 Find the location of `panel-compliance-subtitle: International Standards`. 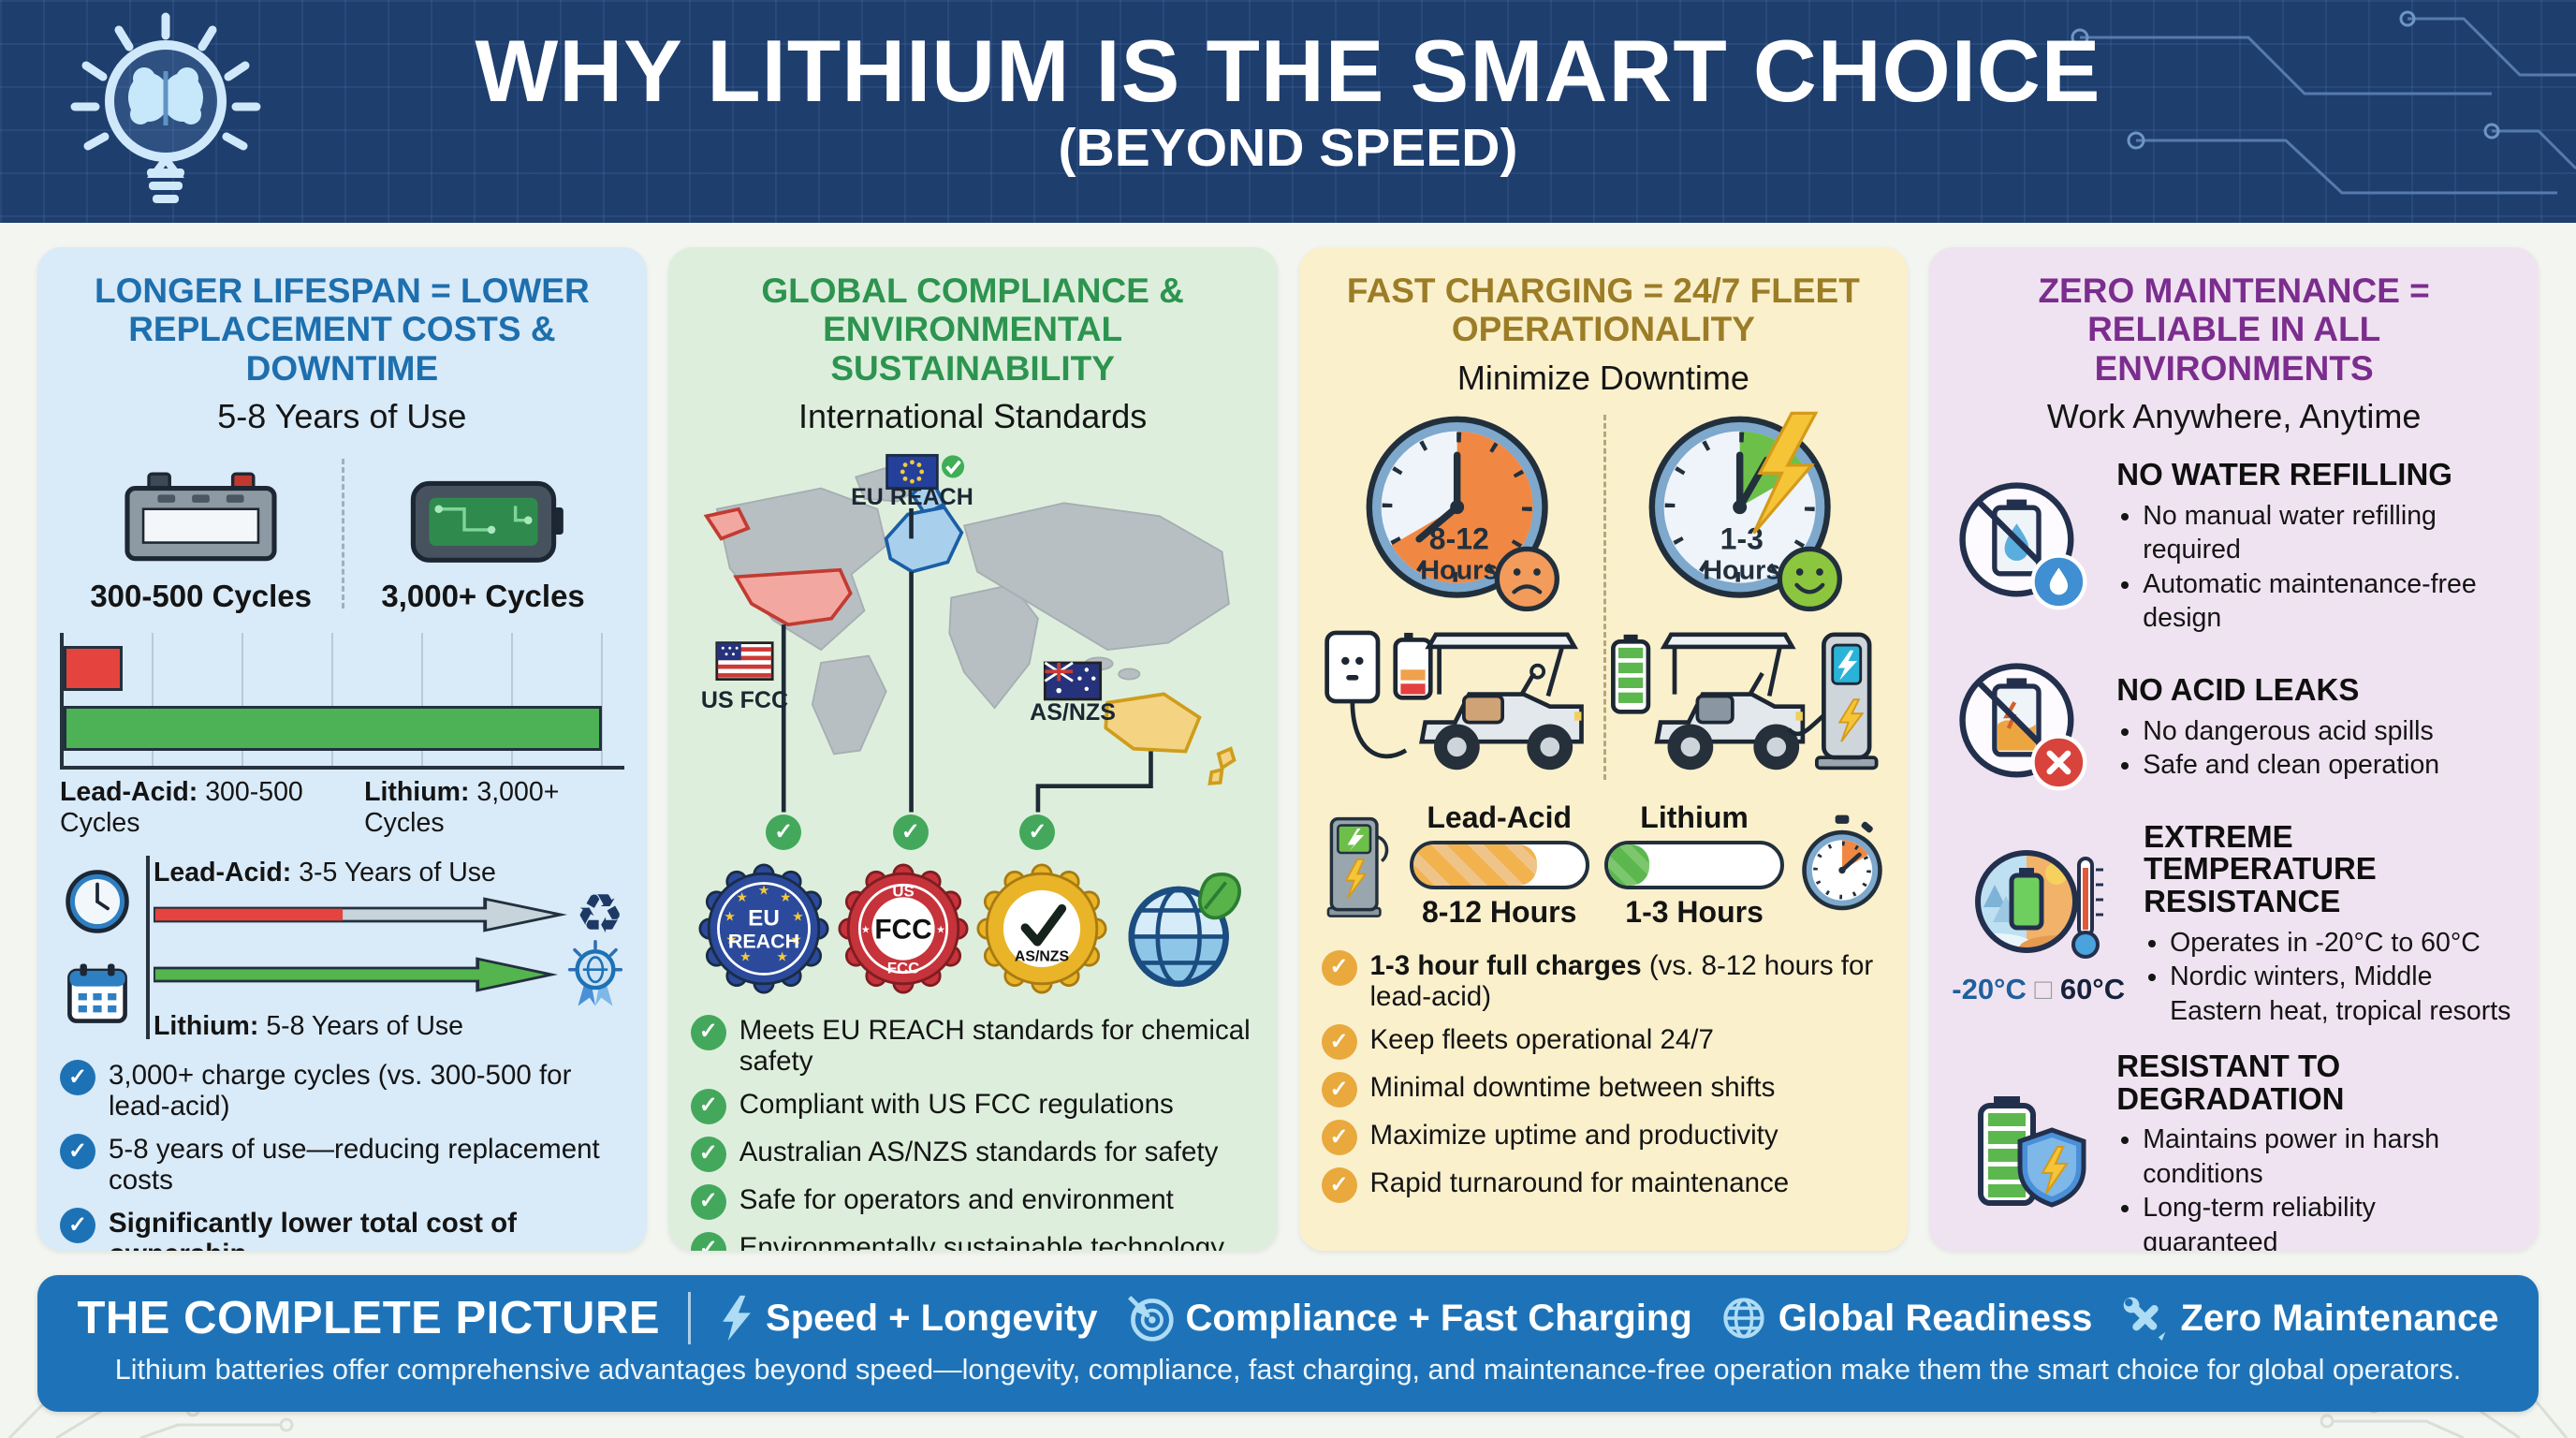

panel-compliance-subtitle: International Standards is located at coordinates (973, 416).